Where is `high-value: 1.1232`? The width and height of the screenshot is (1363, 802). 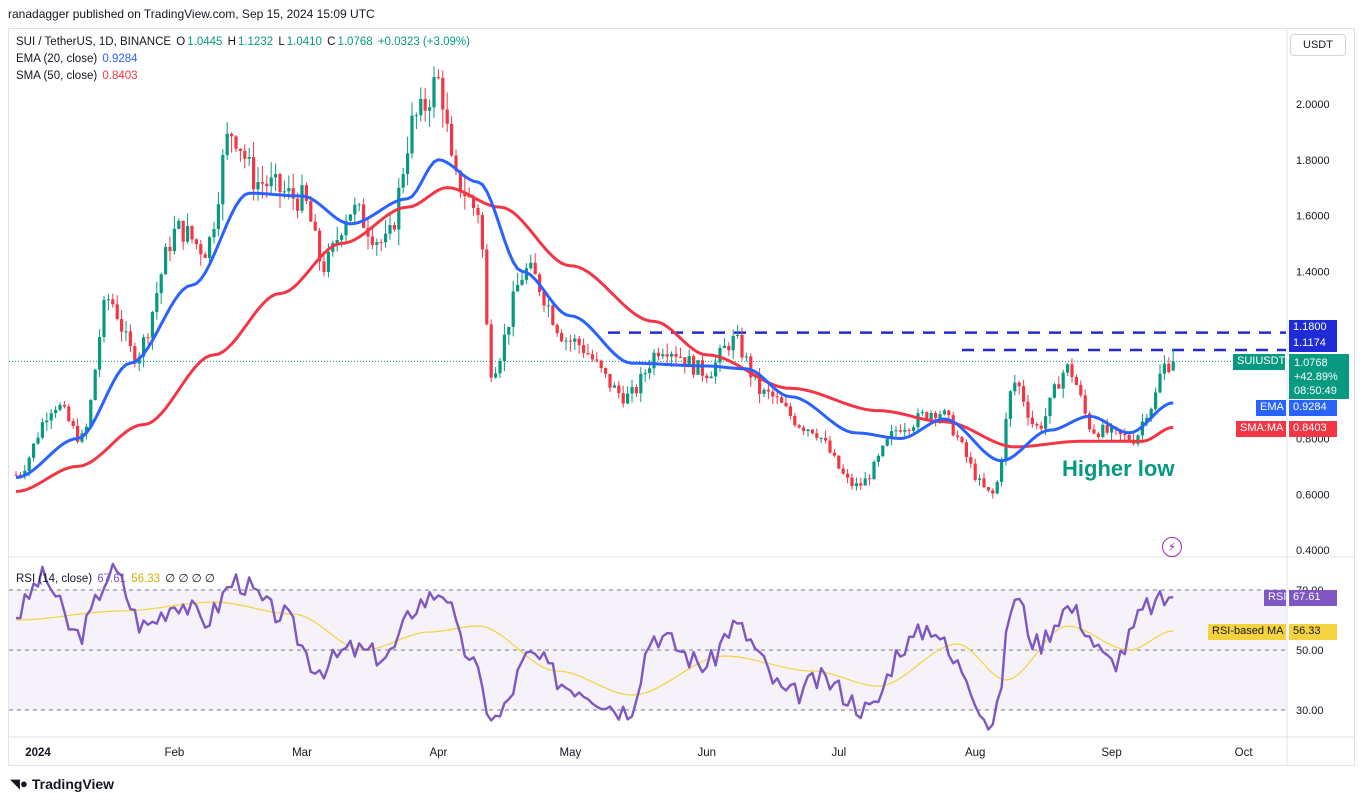
high-value: 1.1232 is located at coordinates (255, 42).